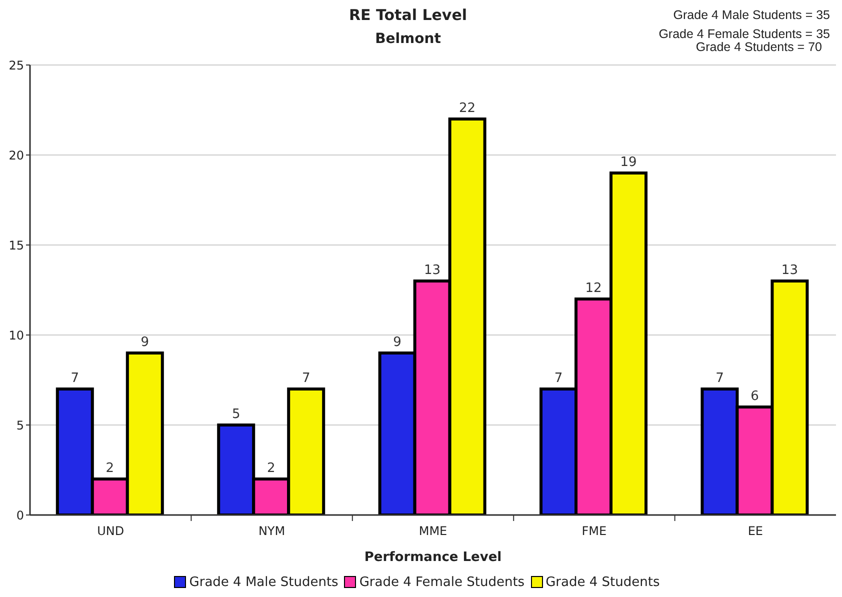 The height and width of the screenshot is (597, 842). Describe the element at coordinates (751, 15) in the screenshot. I see `text: Grade 4 Male Students = 35` at that location.